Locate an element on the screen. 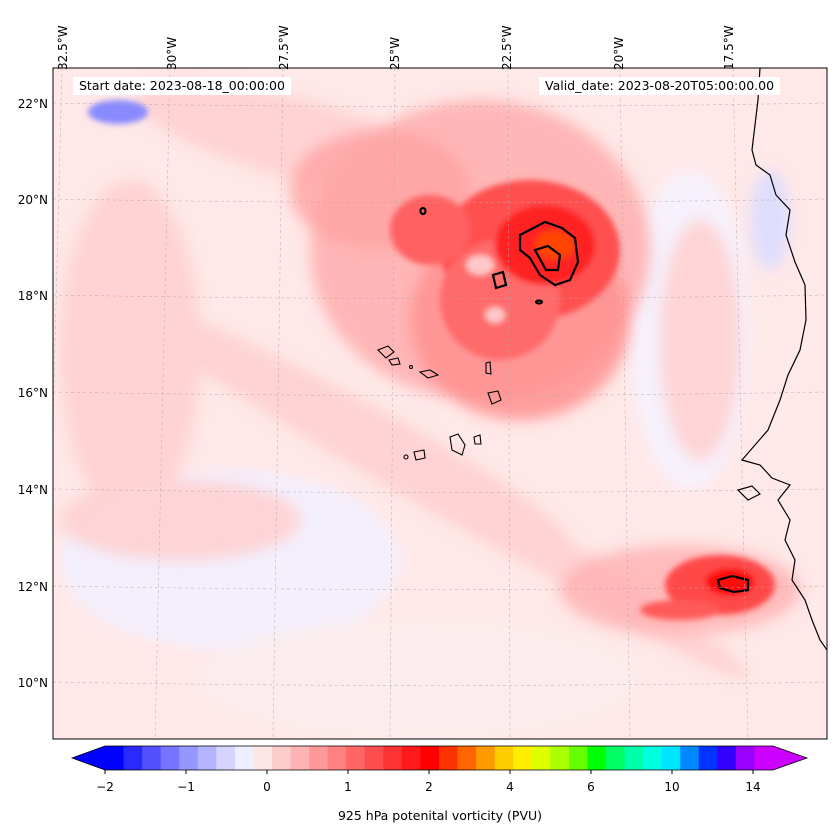  colorbar-tick: 2 is located at coordinates (429, 787).